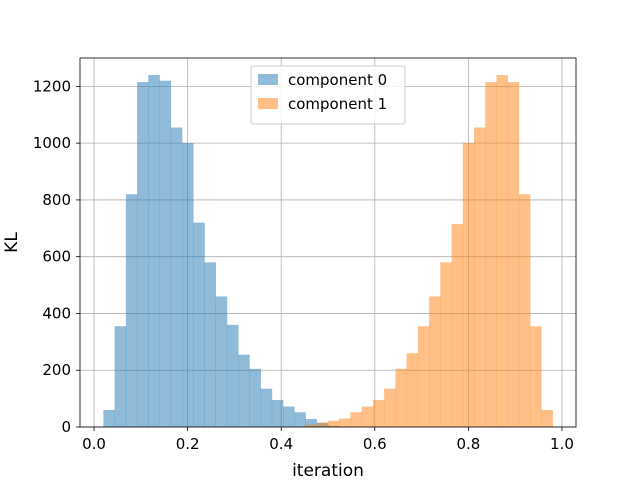  I want to click on legend-label-component-1: component 1, so click(337, 104).